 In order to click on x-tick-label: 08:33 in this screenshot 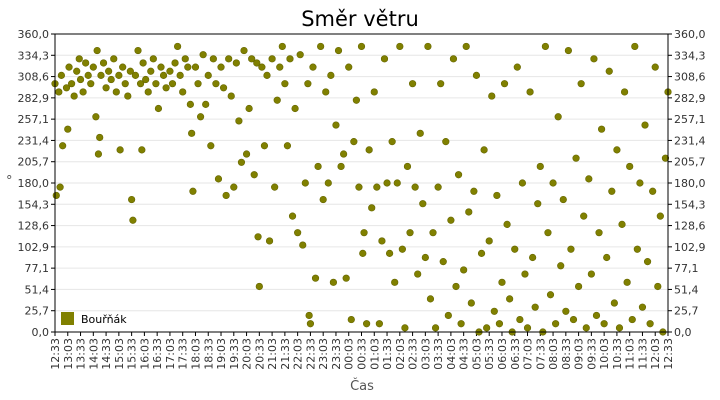, I will do `click(566, 354)`.